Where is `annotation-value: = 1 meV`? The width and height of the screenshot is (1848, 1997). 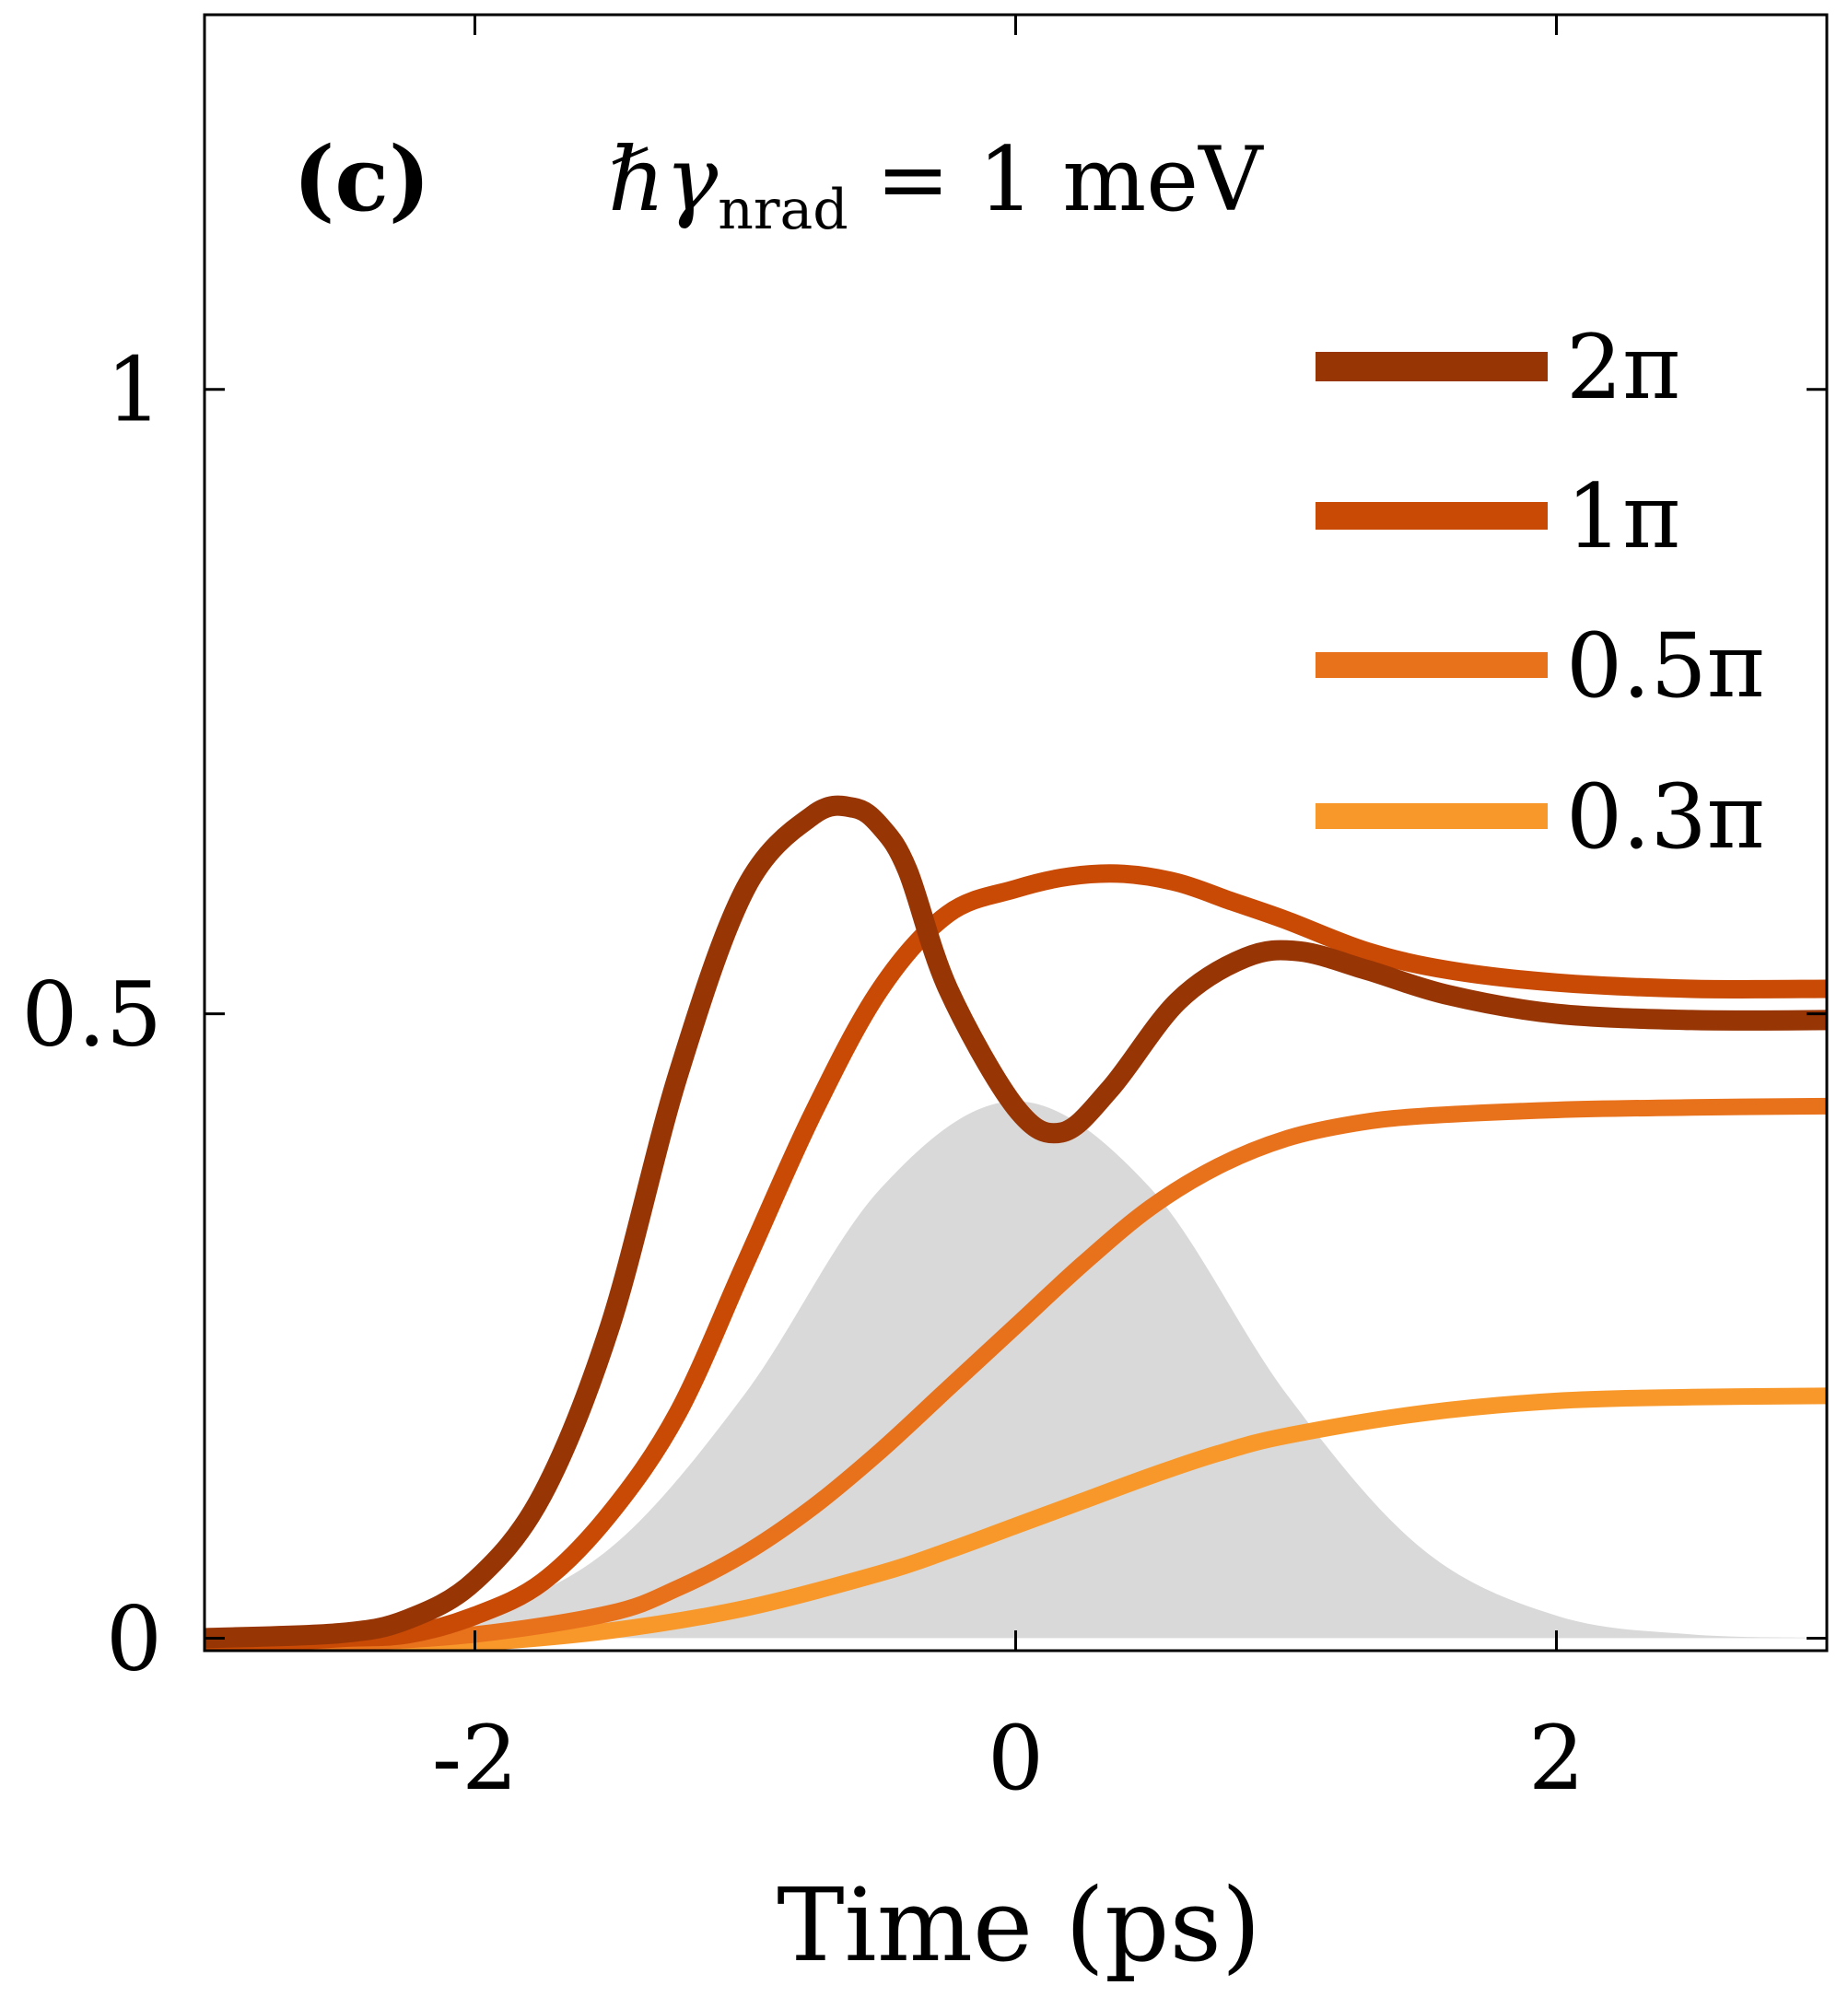
annotation-value: = 1 meV is located at coordinates (1070, 179).